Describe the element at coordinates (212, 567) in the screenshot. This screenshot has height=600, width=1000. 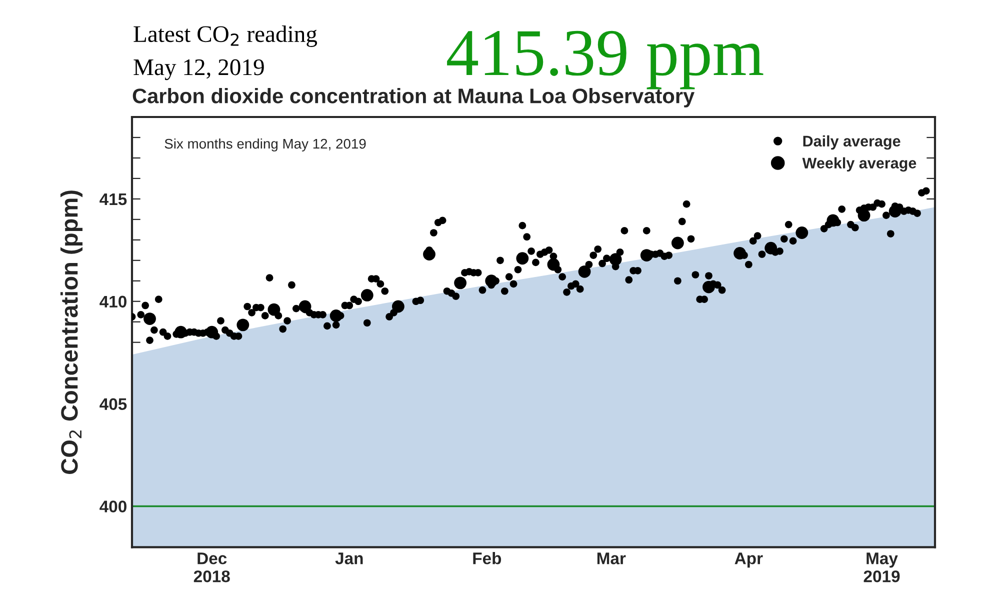
I see `x-tick-label: Dec 2018` at that location.